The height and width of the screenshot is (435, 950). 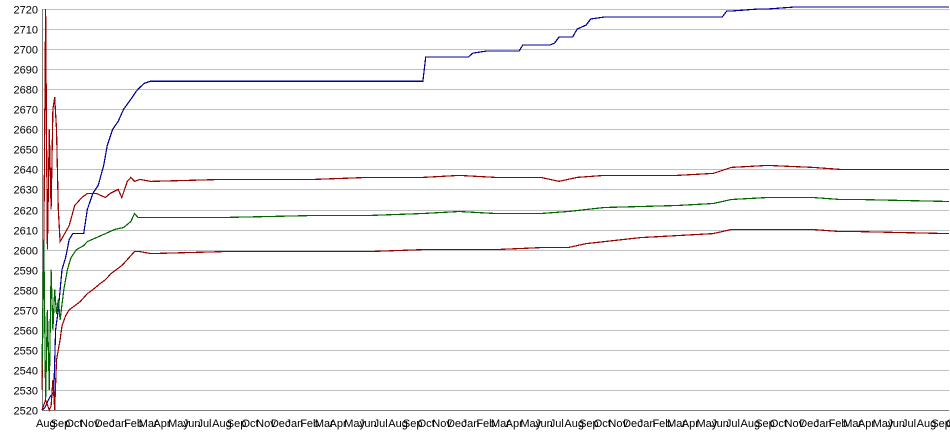 What do you see at coordinates (26, 372) in the screenshot?
I see `y-tick-label: 2540` at bounding box center [26, 372].